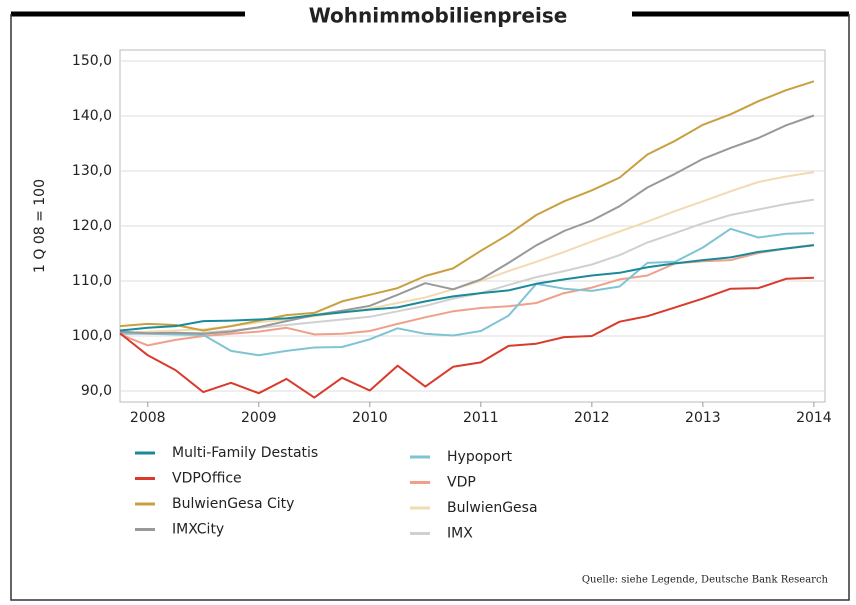 The height and width of the screenshot is (605, 856). What do you see at coordinates (40, 226) in the screenshot?
I see `y-axis-title: 1 Q 08 = 100` at bounding box center [40, 226].